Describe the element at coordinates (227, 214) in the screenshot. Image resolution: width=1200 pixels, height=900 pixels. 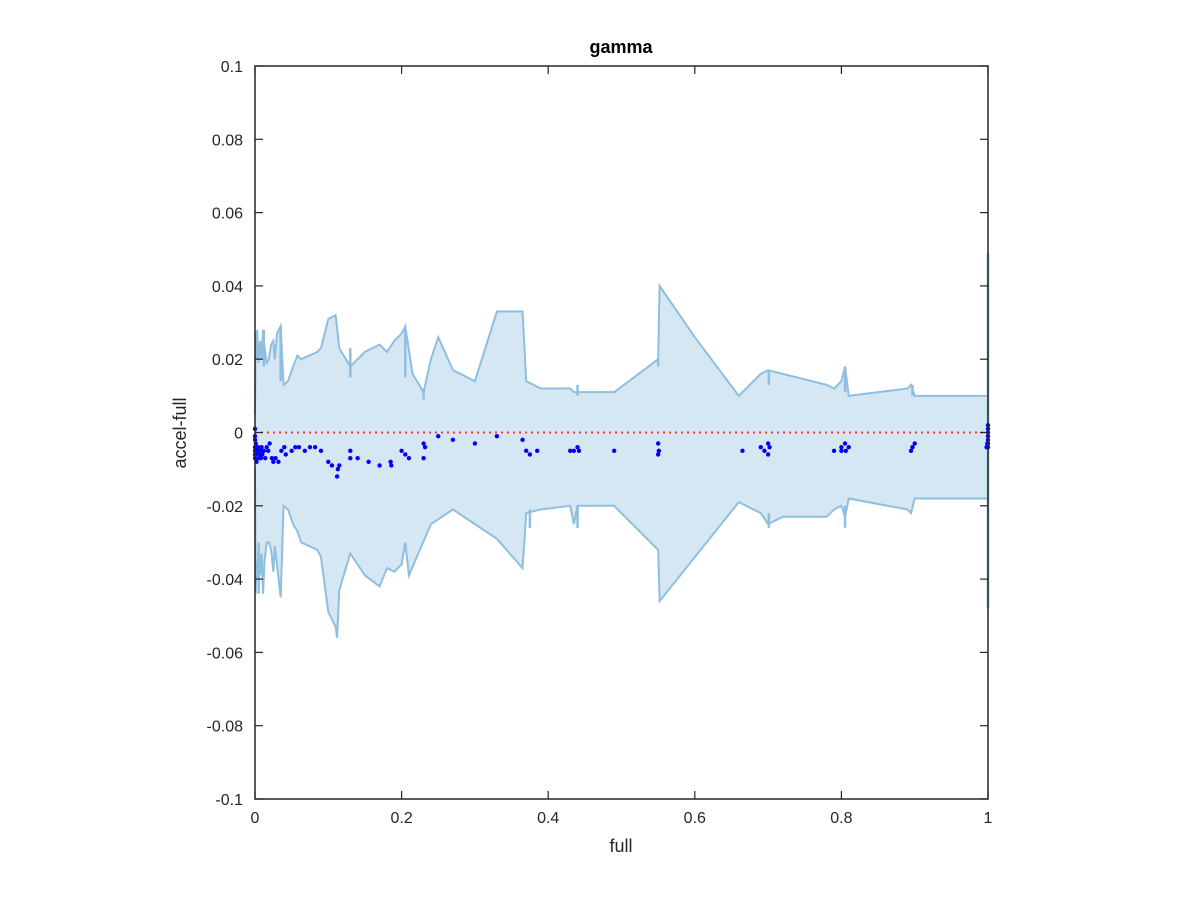
I see `y-tick-label: 0.06` at that location.